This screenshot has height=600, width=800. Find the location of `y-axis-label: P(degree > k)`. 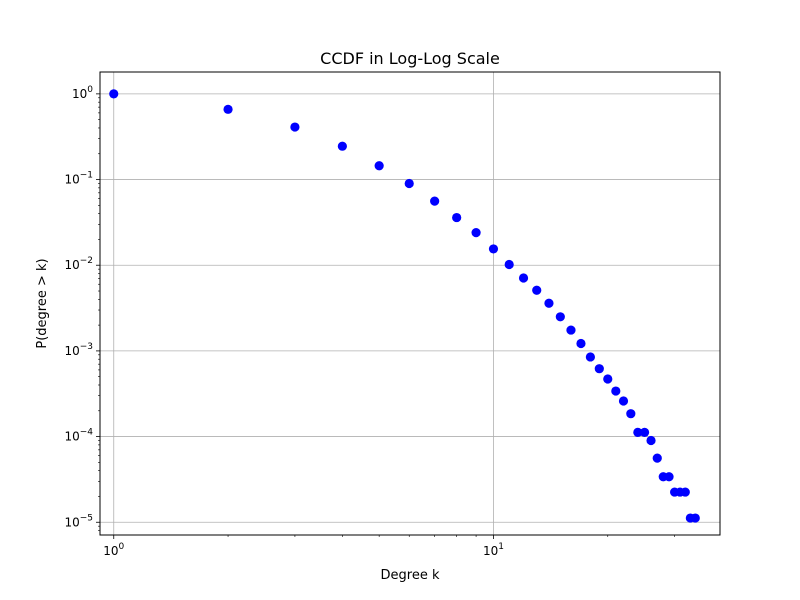

y-axis-label: P(degree > k) is located at coordinates (42, 303).